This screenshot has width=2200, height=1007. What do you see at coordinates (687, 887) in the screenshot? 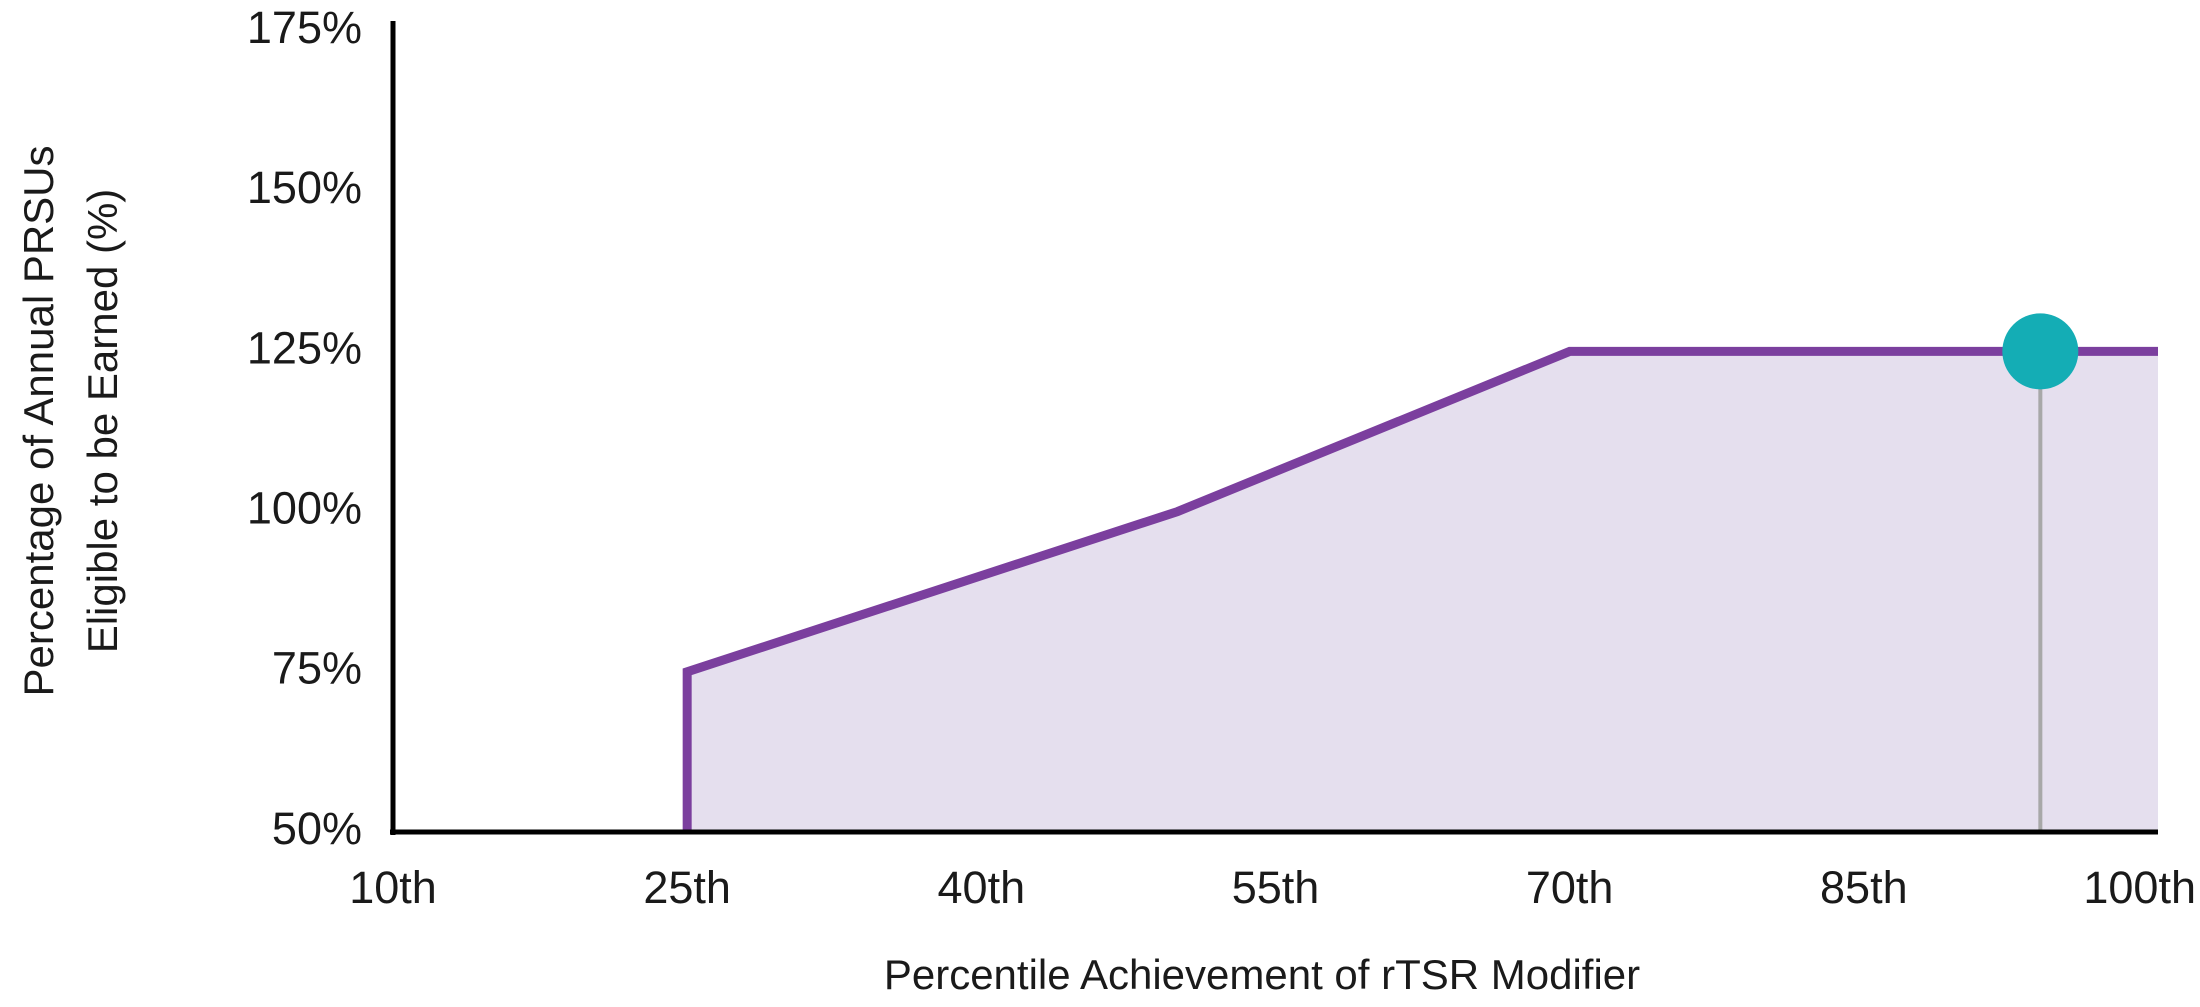
I see `x-tick-label: 25th` at bounding box center [687, 887].